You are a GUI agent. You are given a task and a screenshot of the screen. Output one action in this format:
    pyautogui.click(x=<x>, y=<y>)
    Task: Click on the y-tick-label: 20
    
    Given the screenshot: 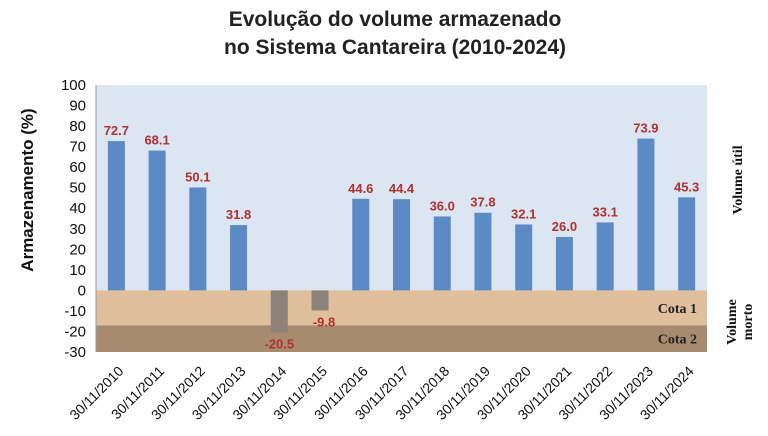 What is the action you would take?
    pyautogui.click(x=77, y=249)
    